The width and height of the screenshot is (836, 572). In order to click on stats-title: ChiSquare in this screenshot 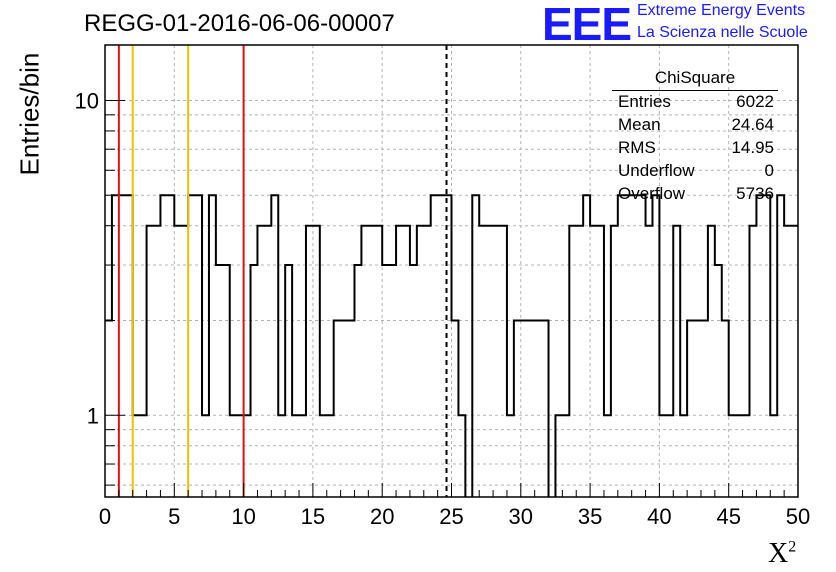, I will do `click(695, 77)`.